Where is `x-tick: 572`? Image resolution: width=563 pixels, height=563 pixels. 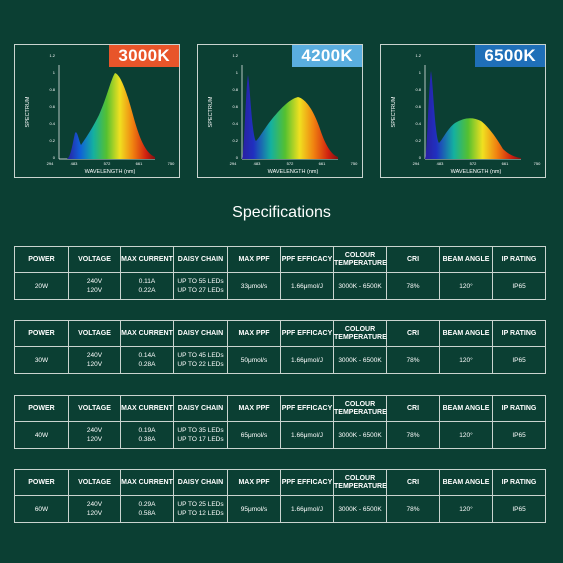
x-tick: 572 is located at coordinates (290, 163).